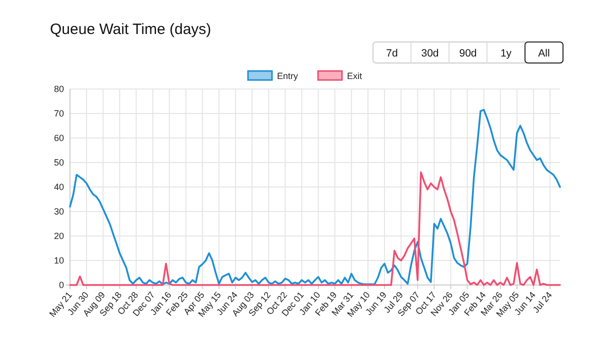 The height and width of the screenshot is (342, 600). What do you see at coordinates (61, 285) in the screenshot?
I see `y-tick-label: 0` at bounding box center [61, 285].